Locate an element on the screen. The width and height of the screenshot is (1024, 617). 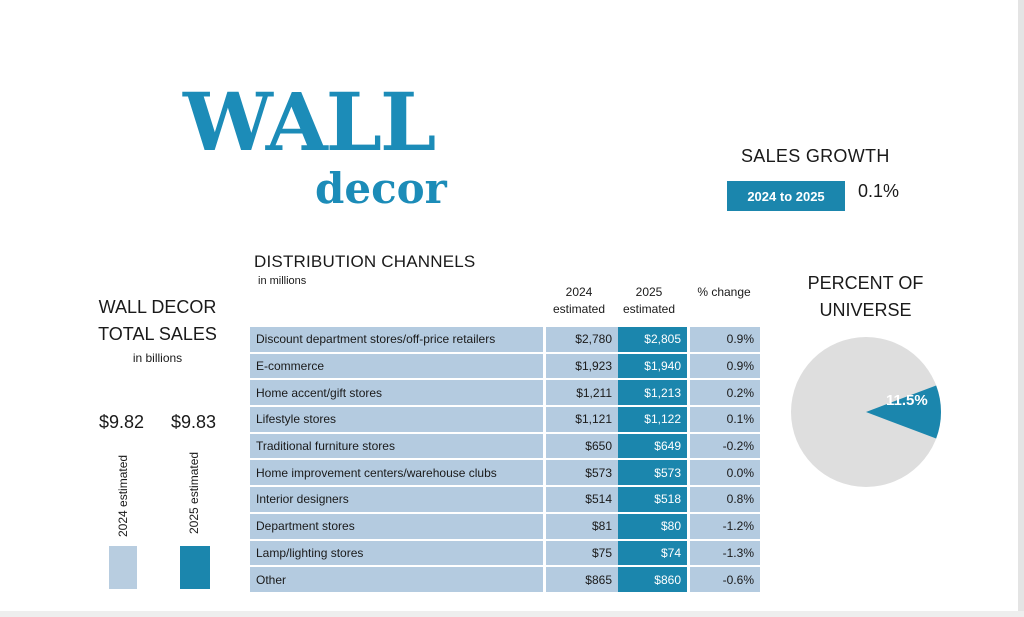
channel-name-cell: E-commerce is located at coordinates (396, 366).